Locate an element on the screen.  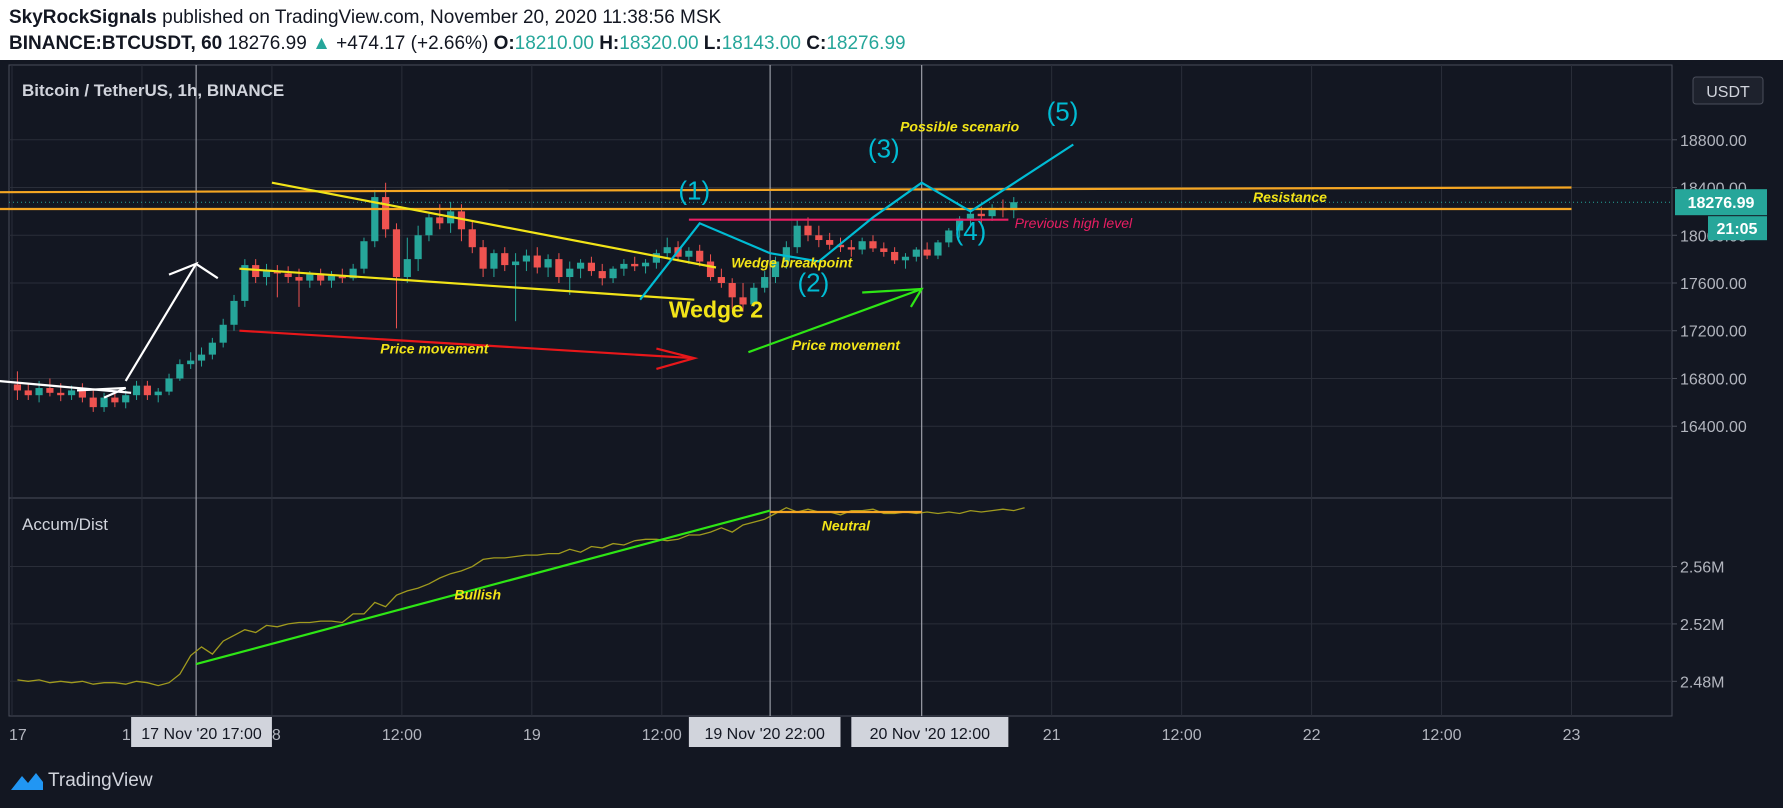
currency-badge is located at coordinates (1728, 90).